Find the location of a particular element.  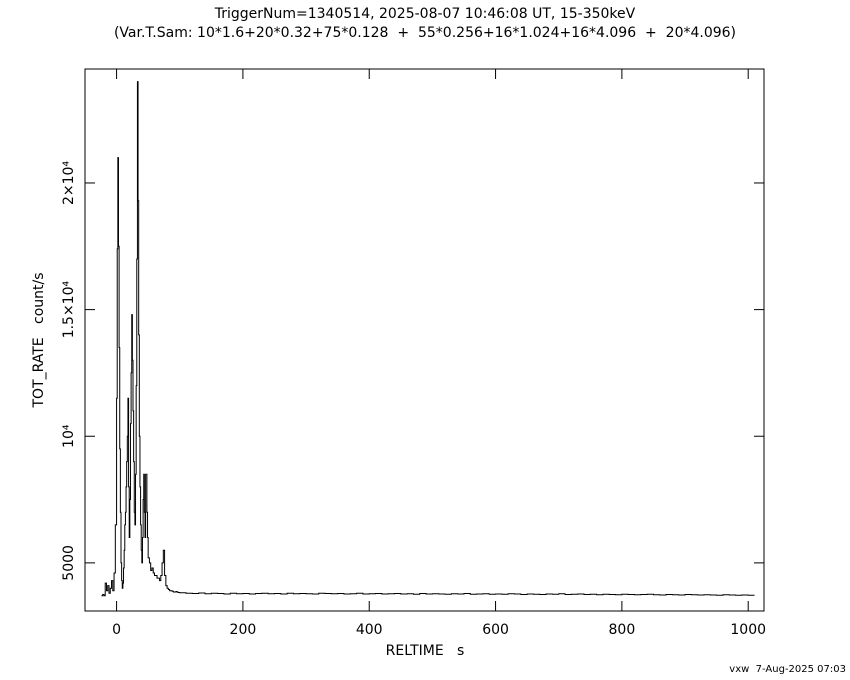

y-tick-label: 1.5×10⁴ is located at coordinates (69, 310).